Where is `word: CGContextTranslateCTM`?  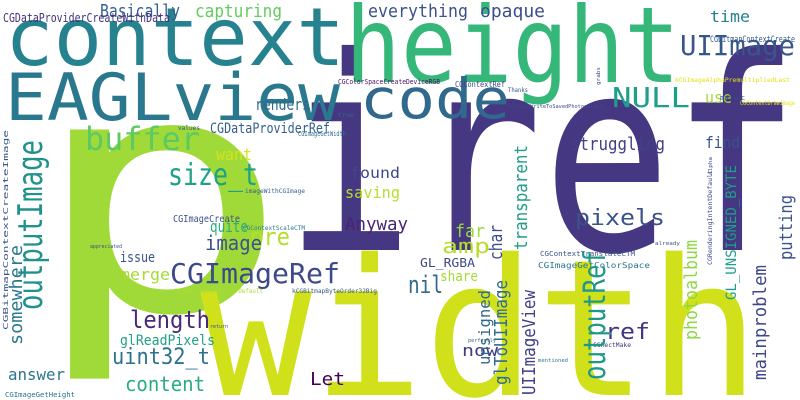 word: CGContextTranslateCTM is located at coordinates (587, 254).